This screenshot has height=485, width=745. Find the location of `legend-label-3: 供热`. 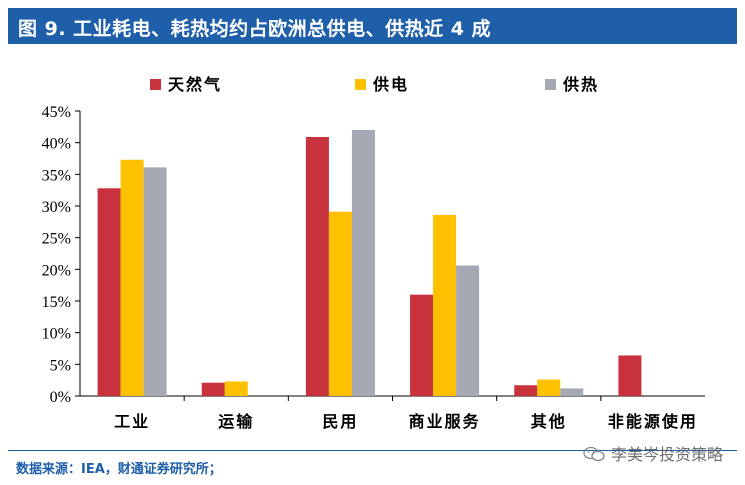

legend-label-3: 供热 is located at coordinates (580, 84).